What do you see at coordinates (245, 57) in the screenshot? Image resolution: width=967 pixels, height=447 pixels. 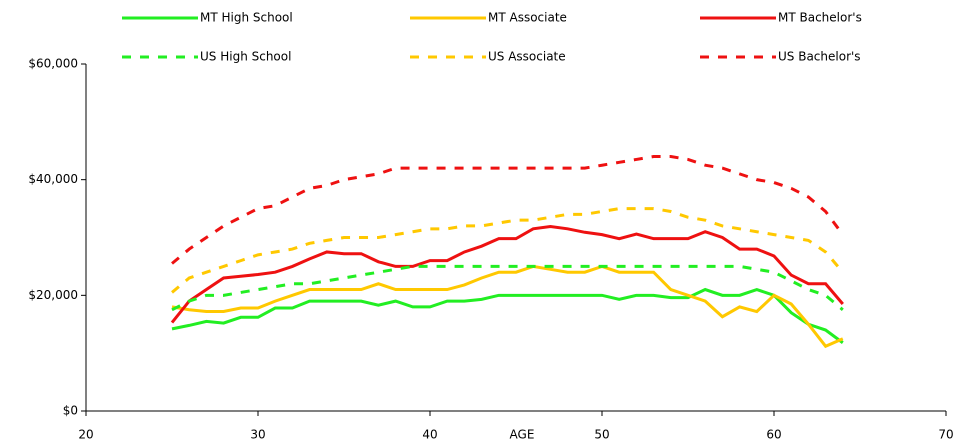 I see `legend-label: US High School` at bounding box center [245, 57].